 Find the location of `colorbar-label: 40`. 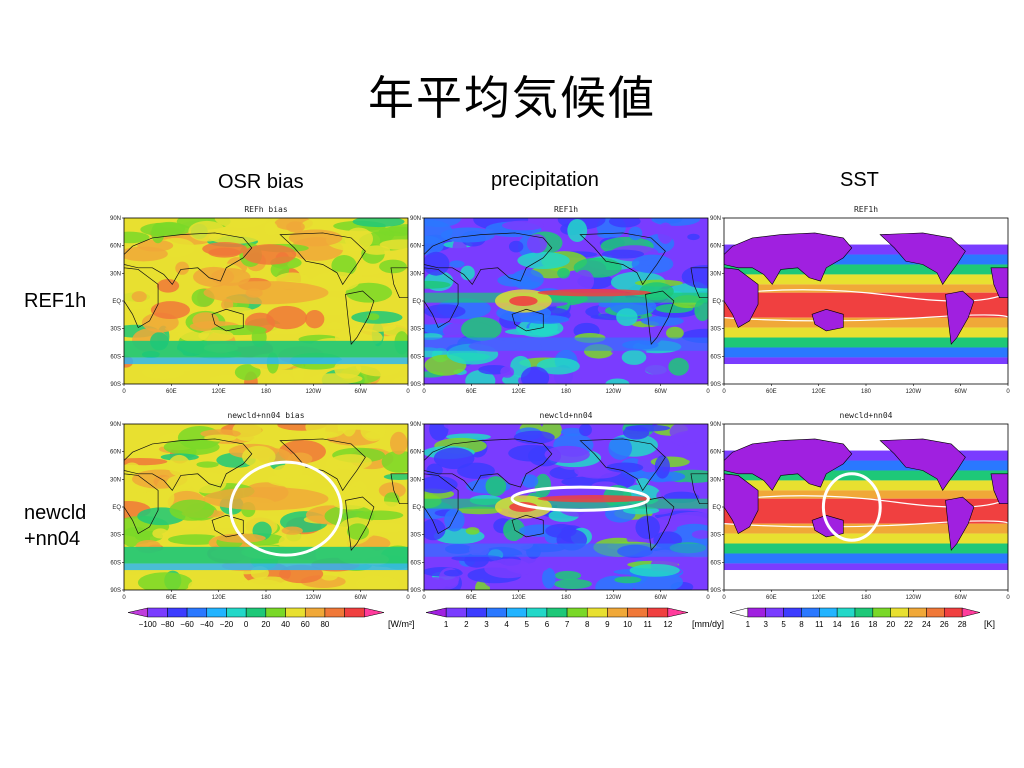

colorbar-label: 40 is located at coordinates (285, 624).